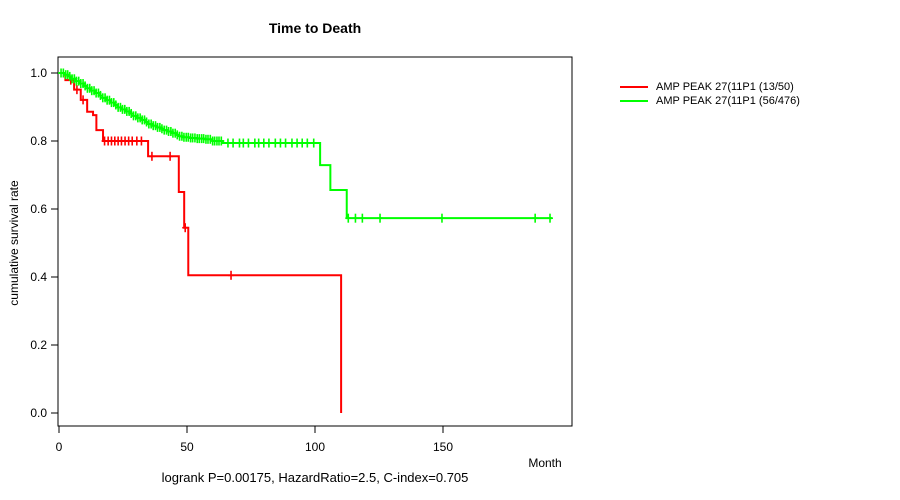 This screenshot has height=500, width=900. I want to click on x-tick-label: 50, so click(187, 447).